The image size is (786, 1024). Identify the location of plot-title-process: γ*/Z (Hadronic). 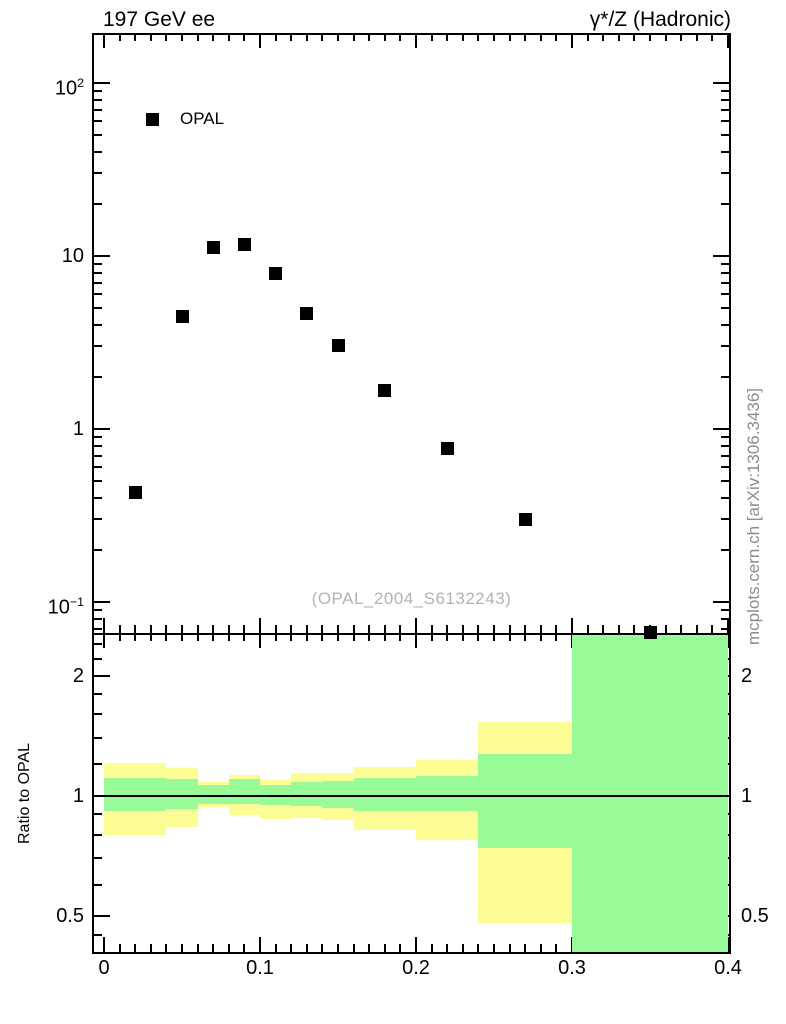
(660, 19).